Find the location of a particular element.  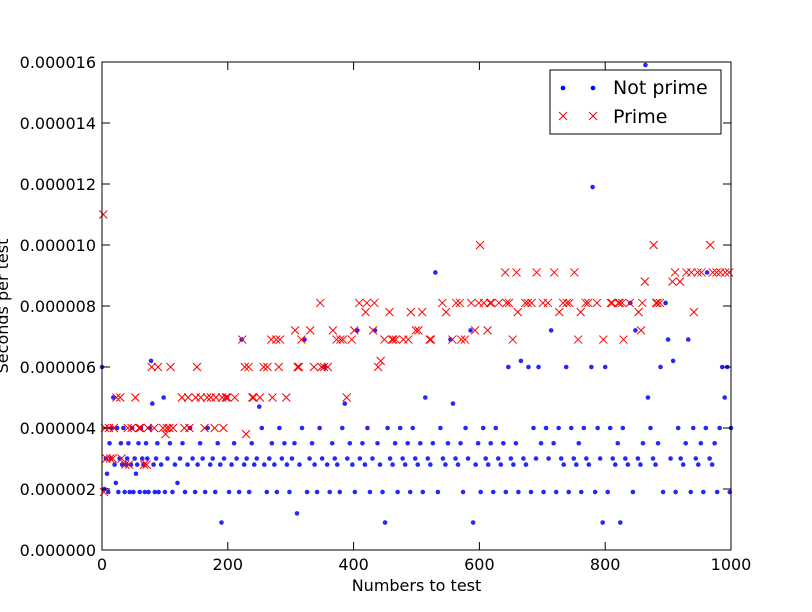

y-tick-label: 0.000014 is located at coordinates (58, 123).